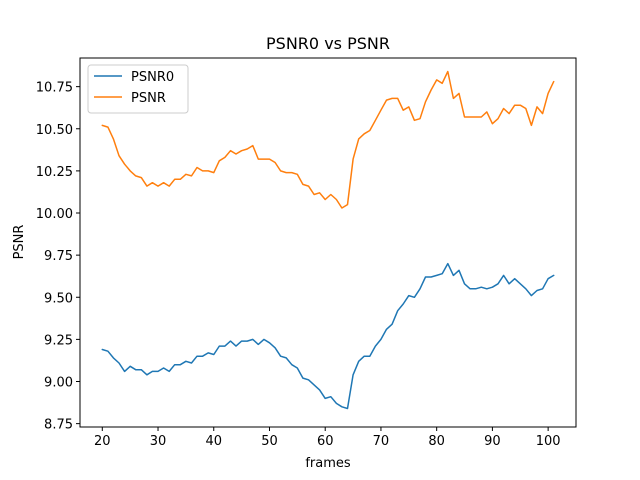 The width and height of the screenshot is (640, 480). What do you see at coordinates (152, 77) in the screenshot?
I see `legend-label-psnr0: PSNR0` at bounding box center [152, 77].